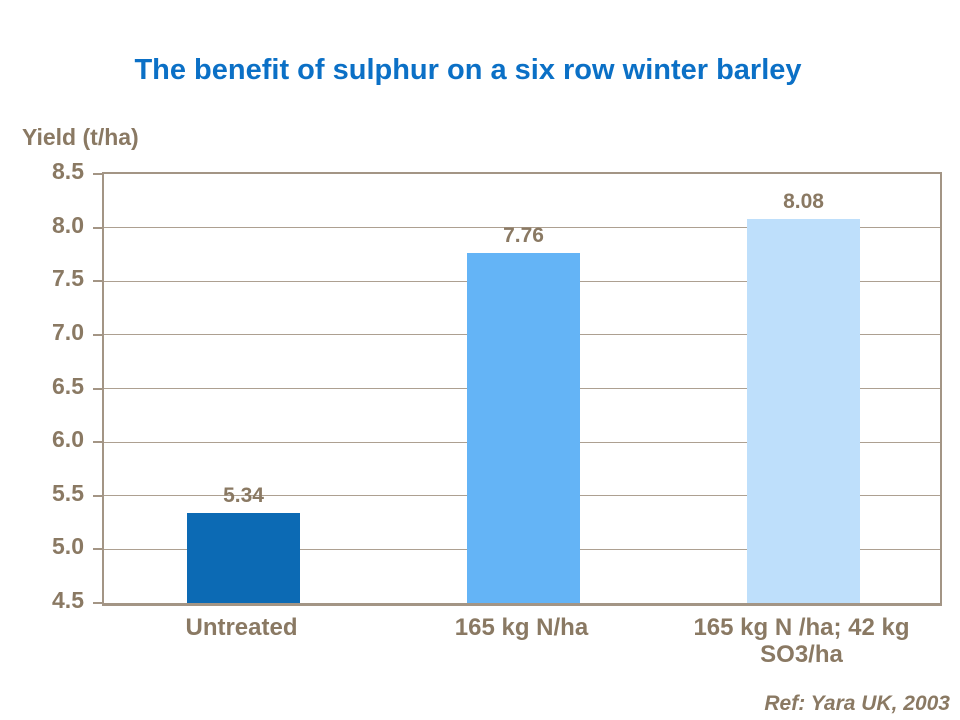 Image resolution: width=960 pixels, height=720 pixels. What do you see at coordinates (803, 202) in the screenshot?
I see `bar-value-label: 8.08` at bounding box center [803, 202].